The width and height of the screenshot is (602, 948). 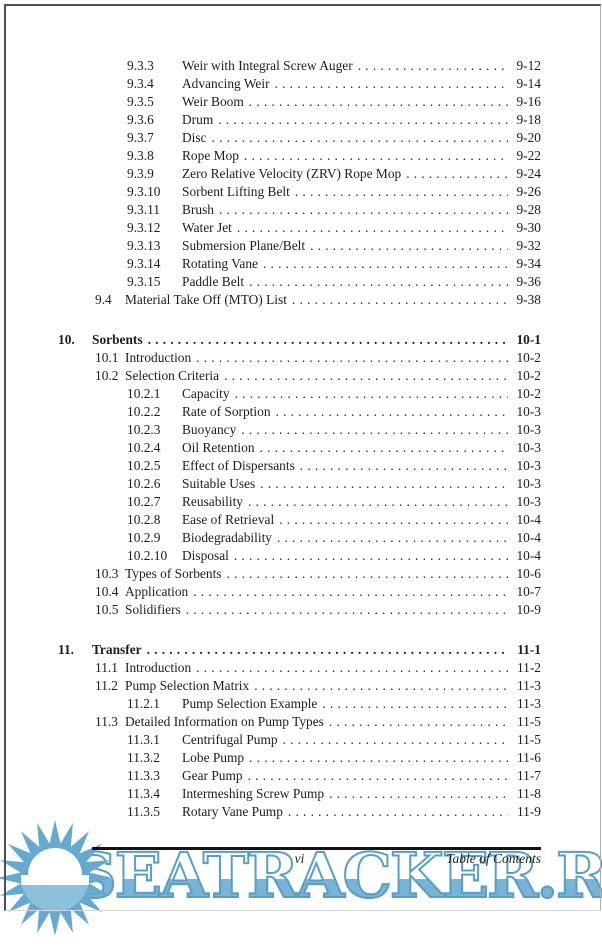 I want to click on toc-entry-page: 9-34, so click(x=528, y=263).